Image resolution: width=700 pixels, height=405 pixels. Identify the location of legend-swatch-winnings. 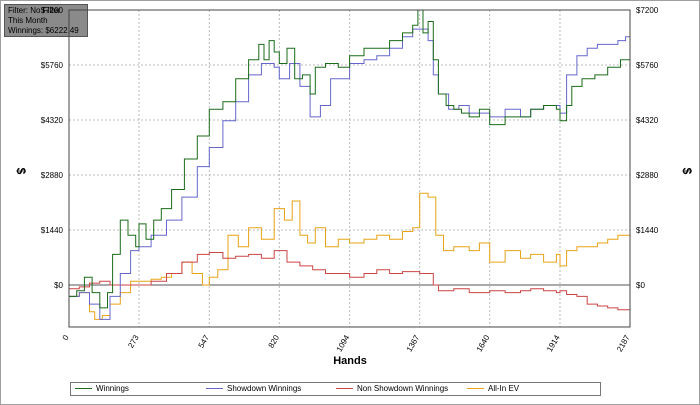
(83, 389).